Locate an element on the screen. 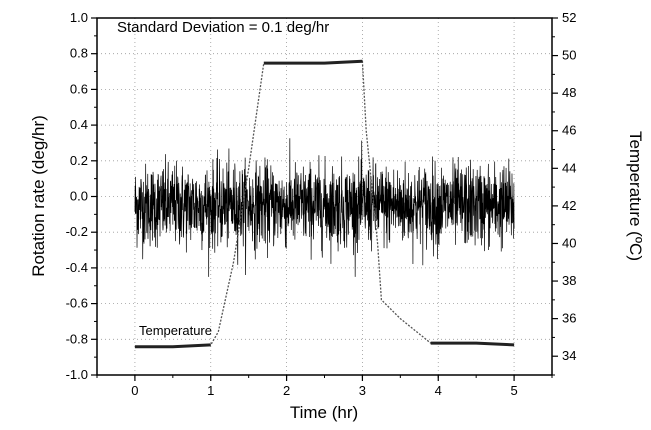  y-axis-title: Rotation rate (deg/hr) is located at coordinates (38, 196).